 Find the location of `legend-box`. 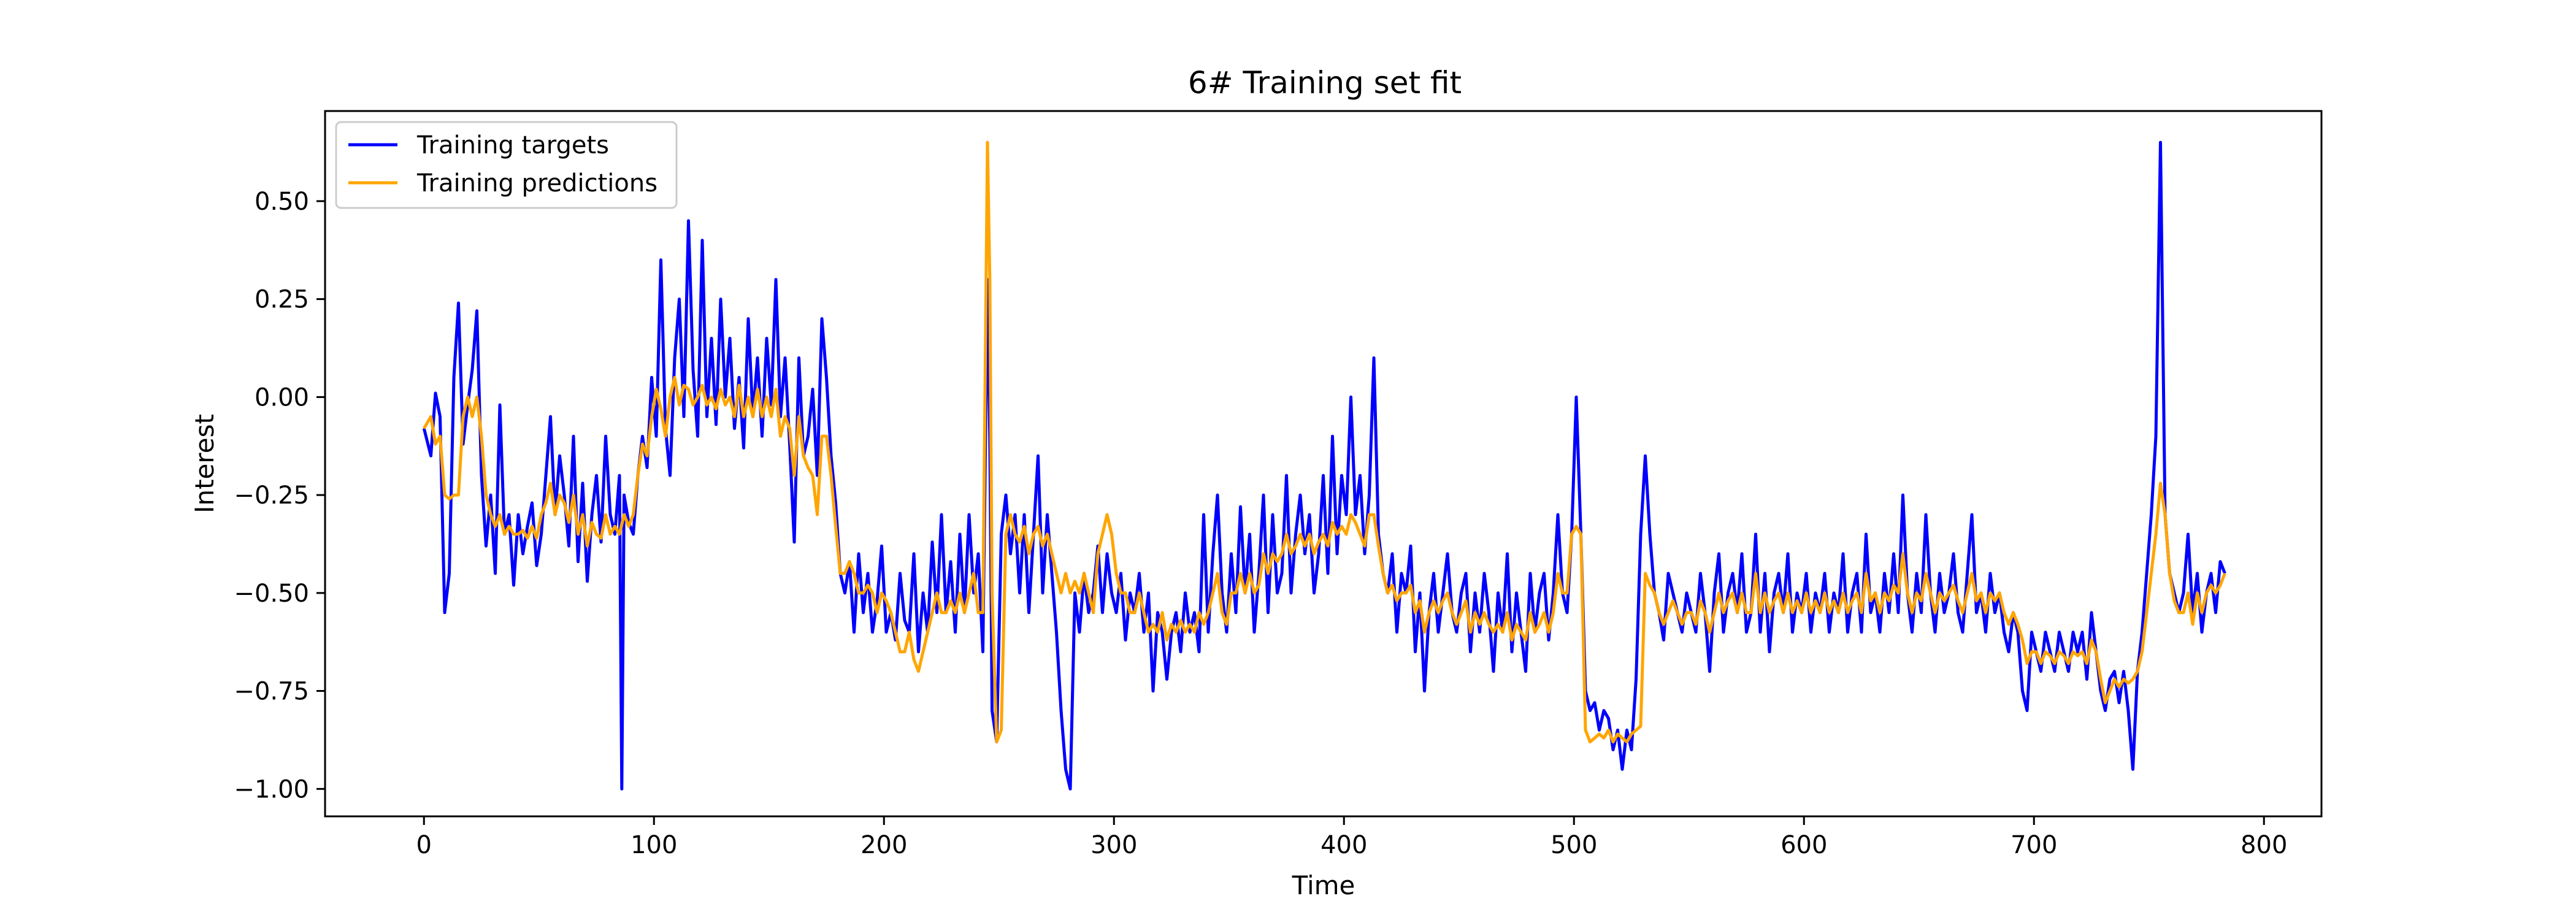

legend-box is located at coordinates (506, 165).